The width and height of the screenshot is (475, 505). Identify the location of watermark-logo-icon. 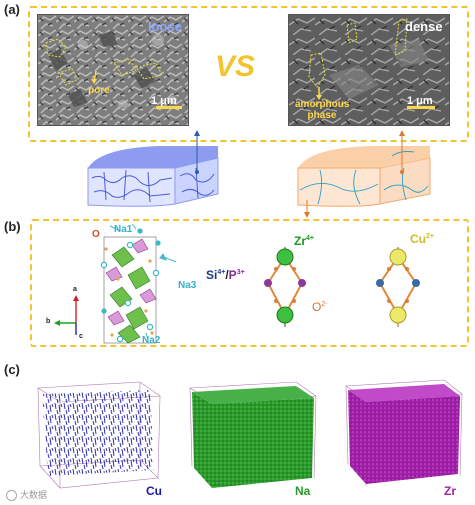
(11, 496).